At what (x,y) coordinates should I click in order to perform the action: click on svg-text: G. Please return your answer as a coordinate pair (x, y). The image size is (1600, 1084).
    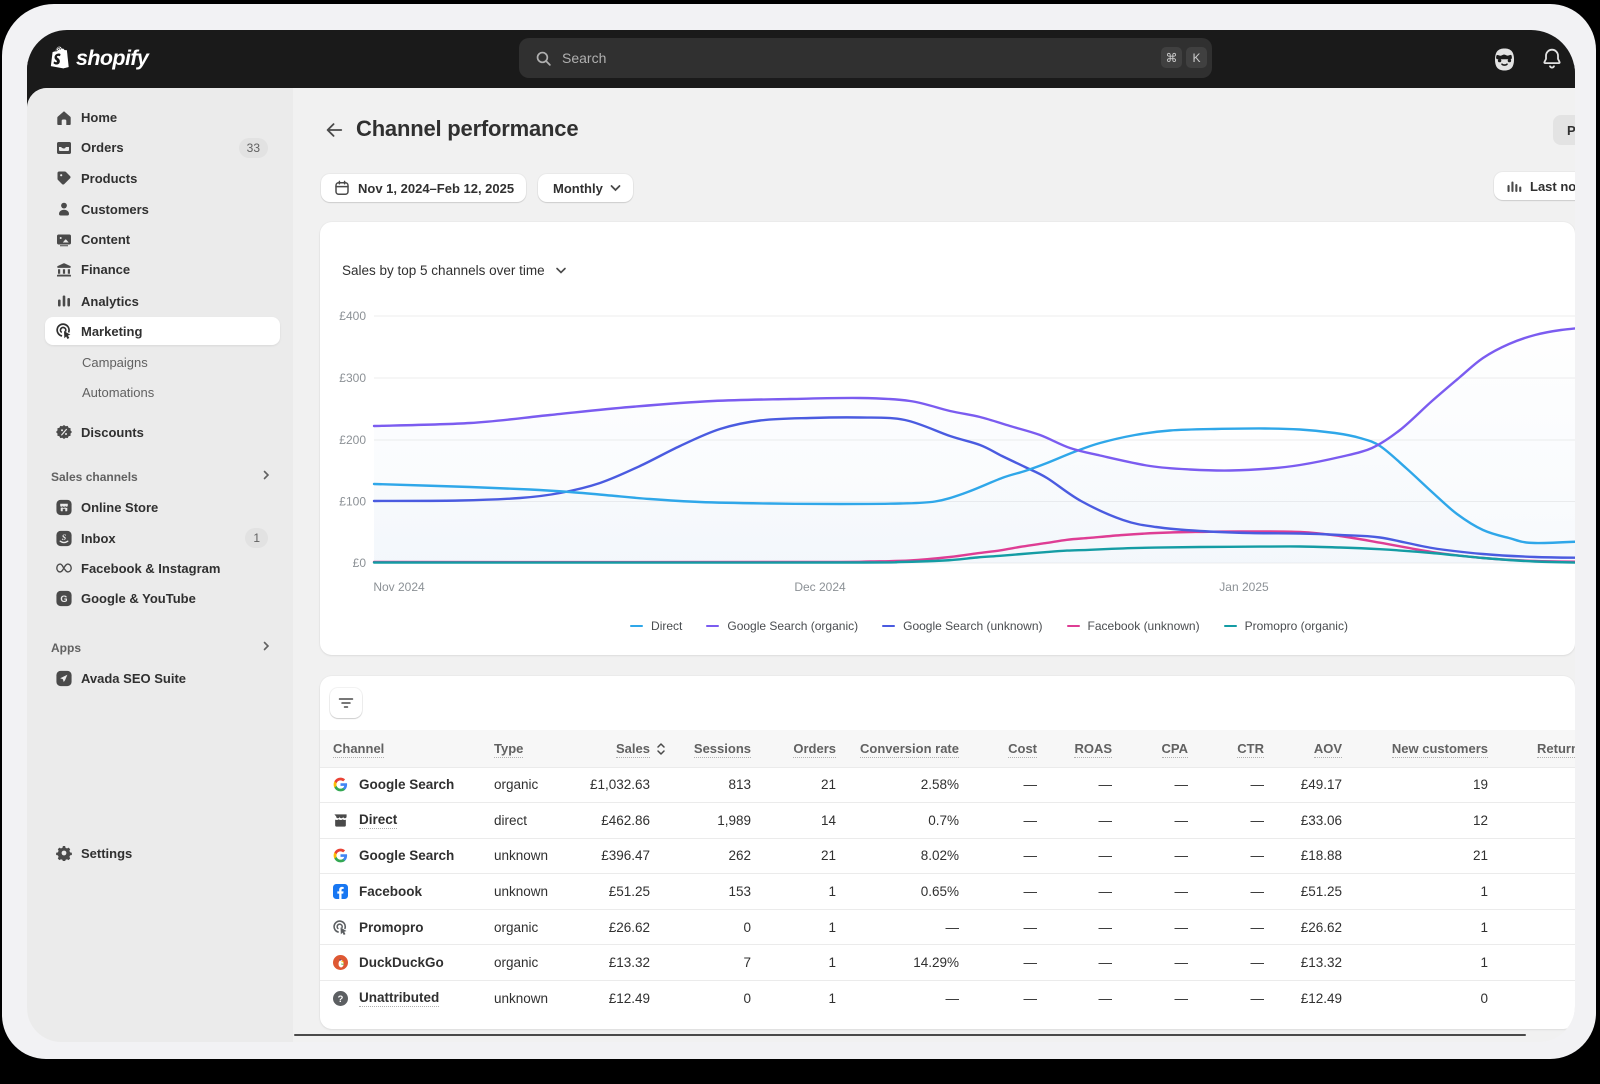
    Looking at the image, I should click on (63, 599).